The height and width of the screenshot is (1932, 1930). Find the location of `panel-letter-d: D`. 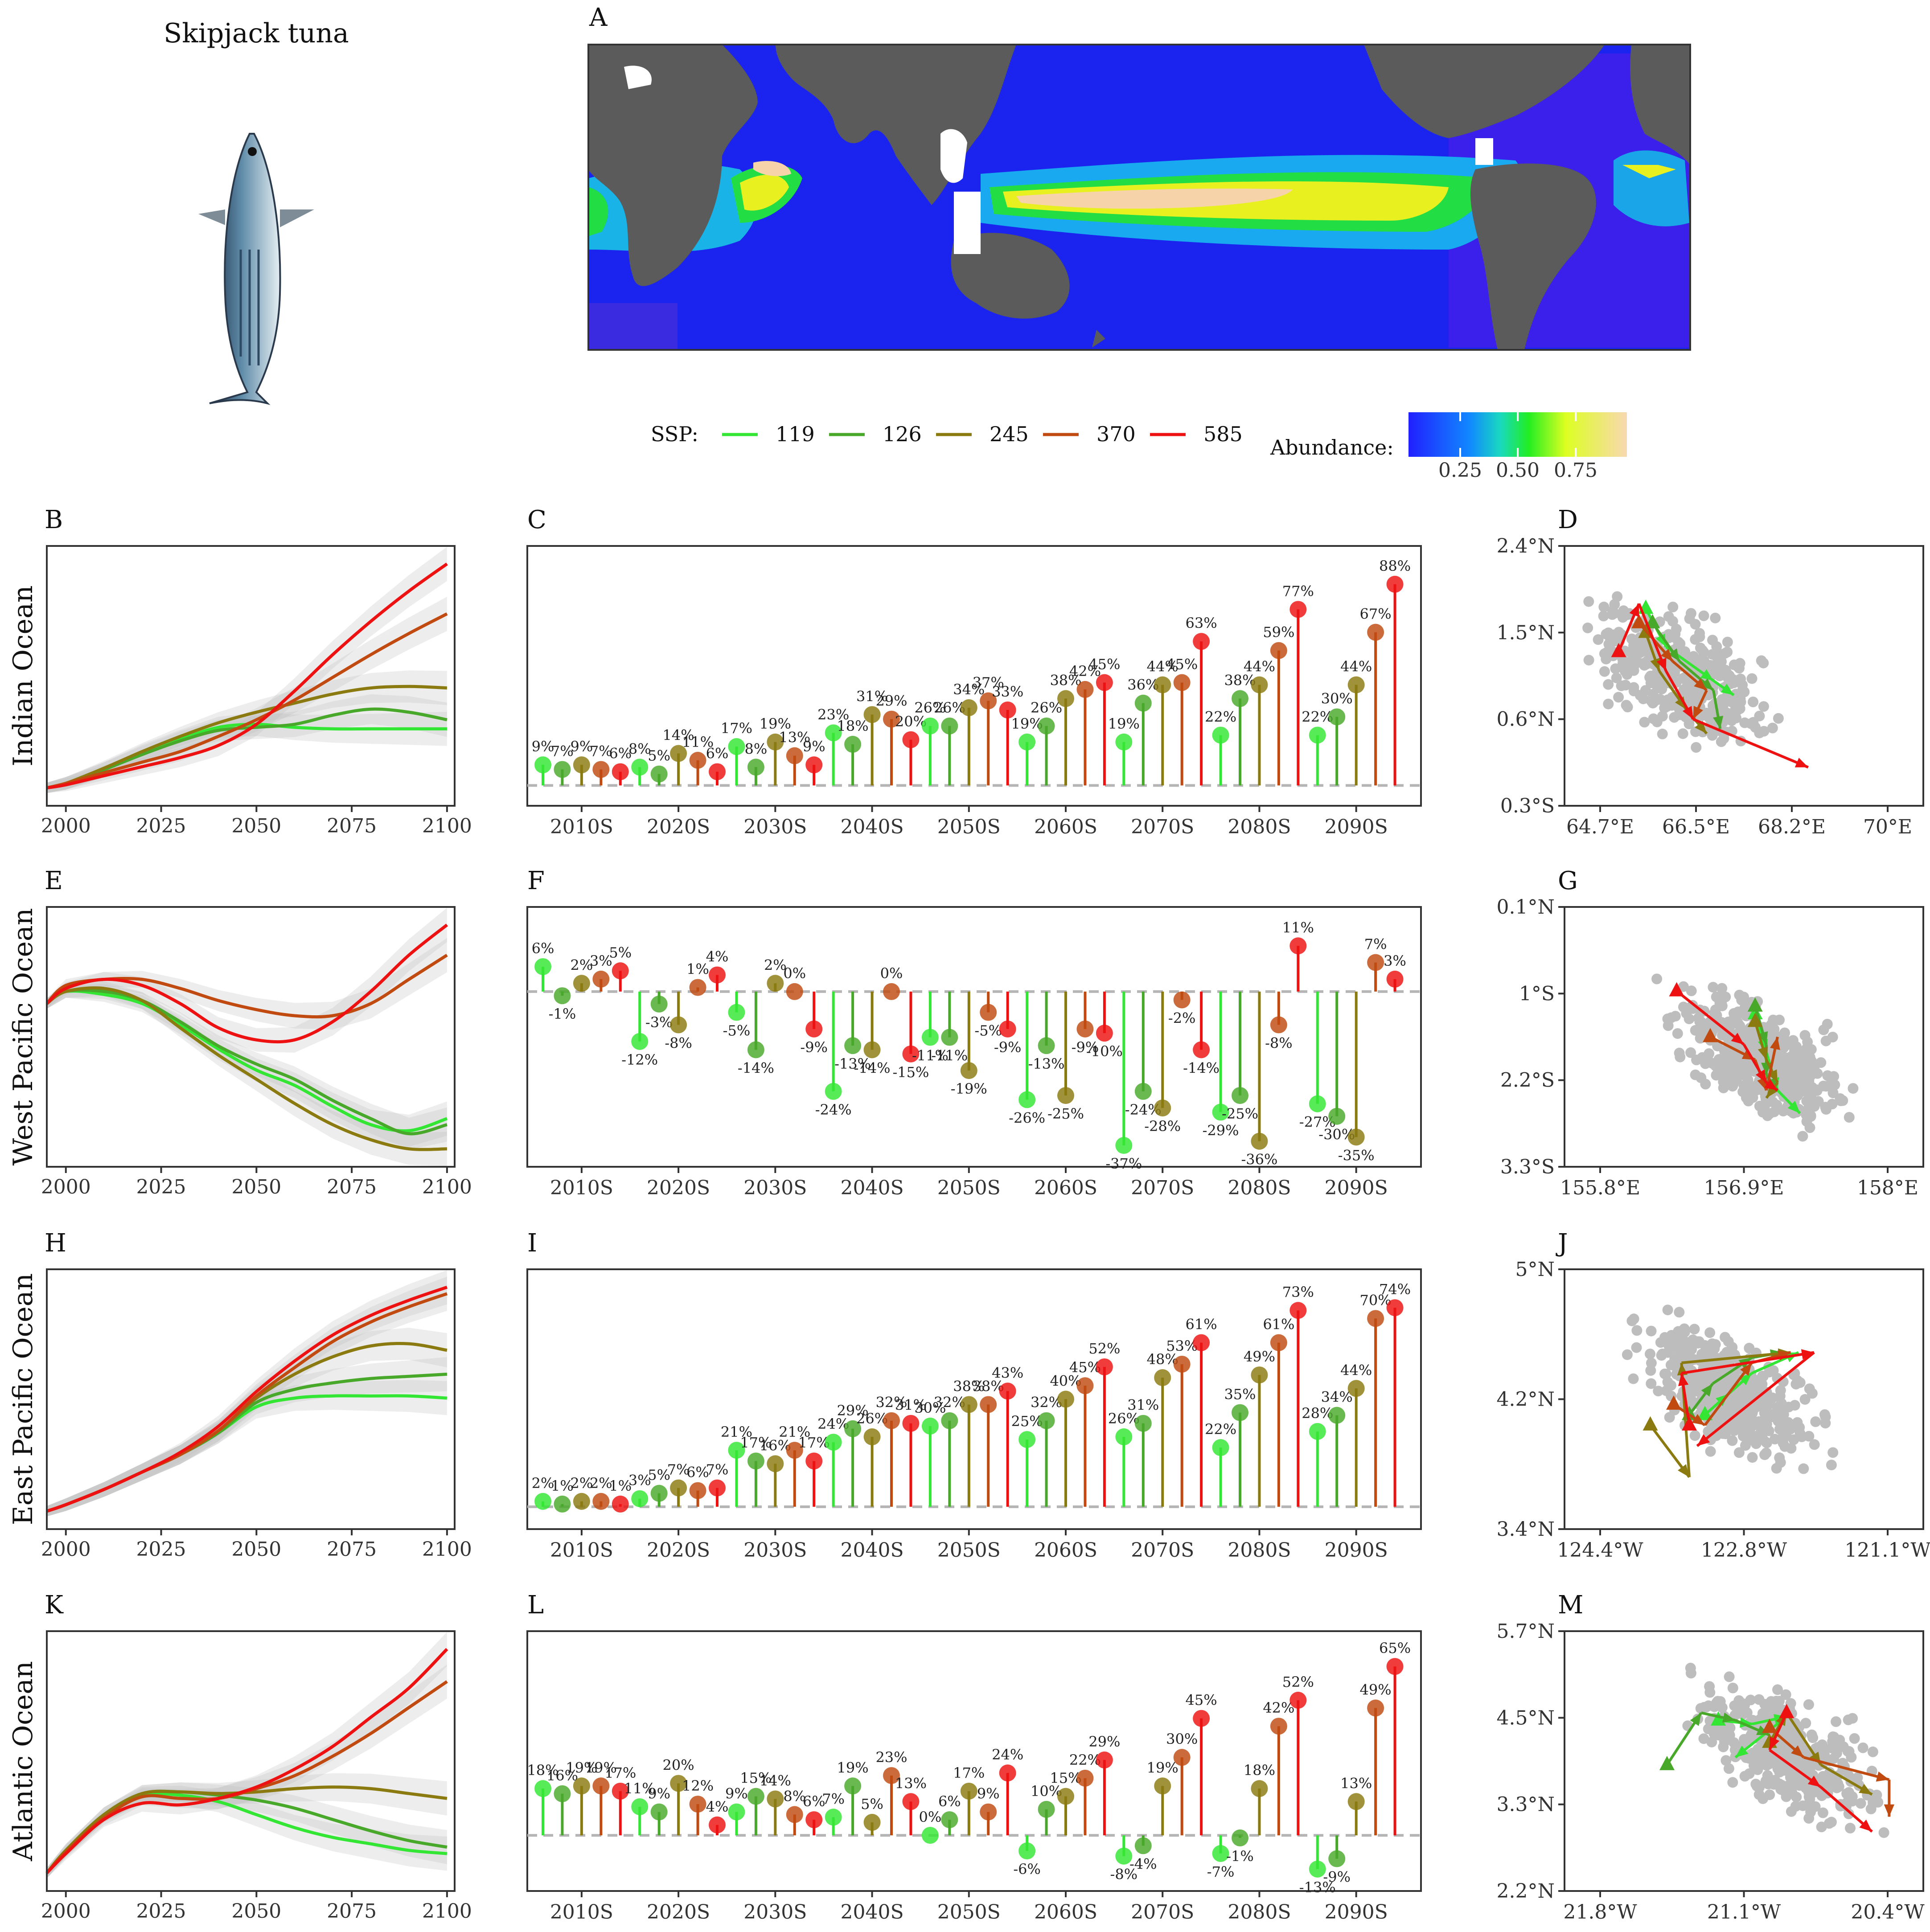

panel-letter-d: D is located at coordinates (1568, 519).